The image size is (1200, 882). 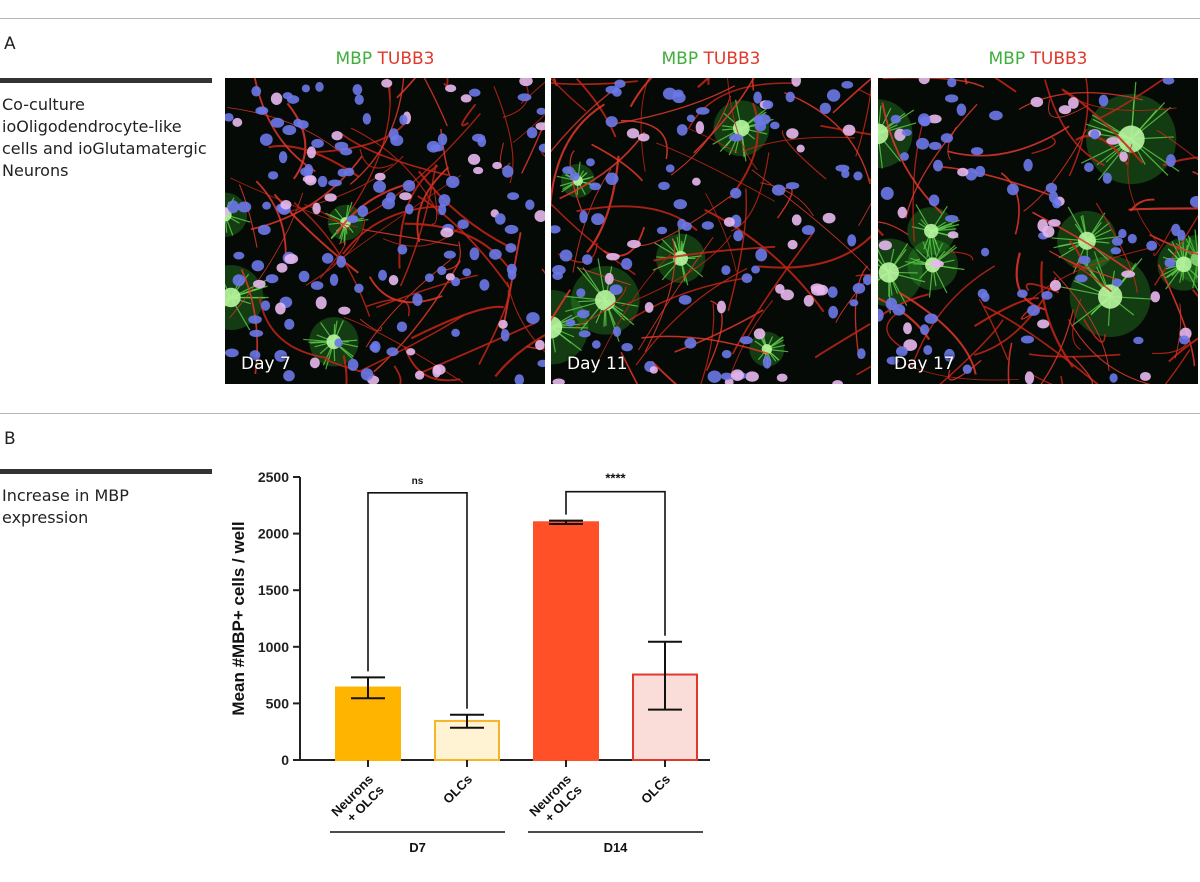 What do you see at coordinates (1007, 59) in the screenshot?
I see `image-3-mbp-label: MBP` at bounding box center [1007, 59].